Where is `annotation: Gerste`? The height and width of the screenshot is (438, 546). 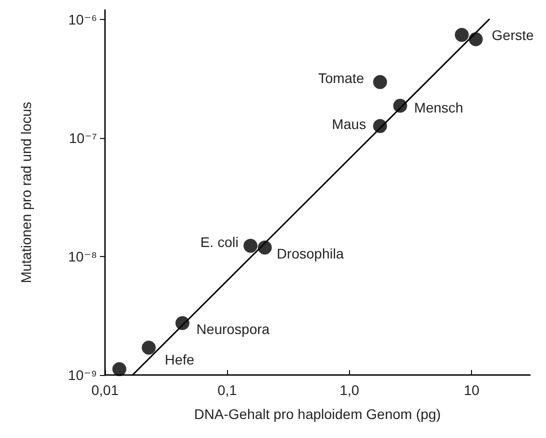
annotation: Gerste is located at coordinates (513, 35).